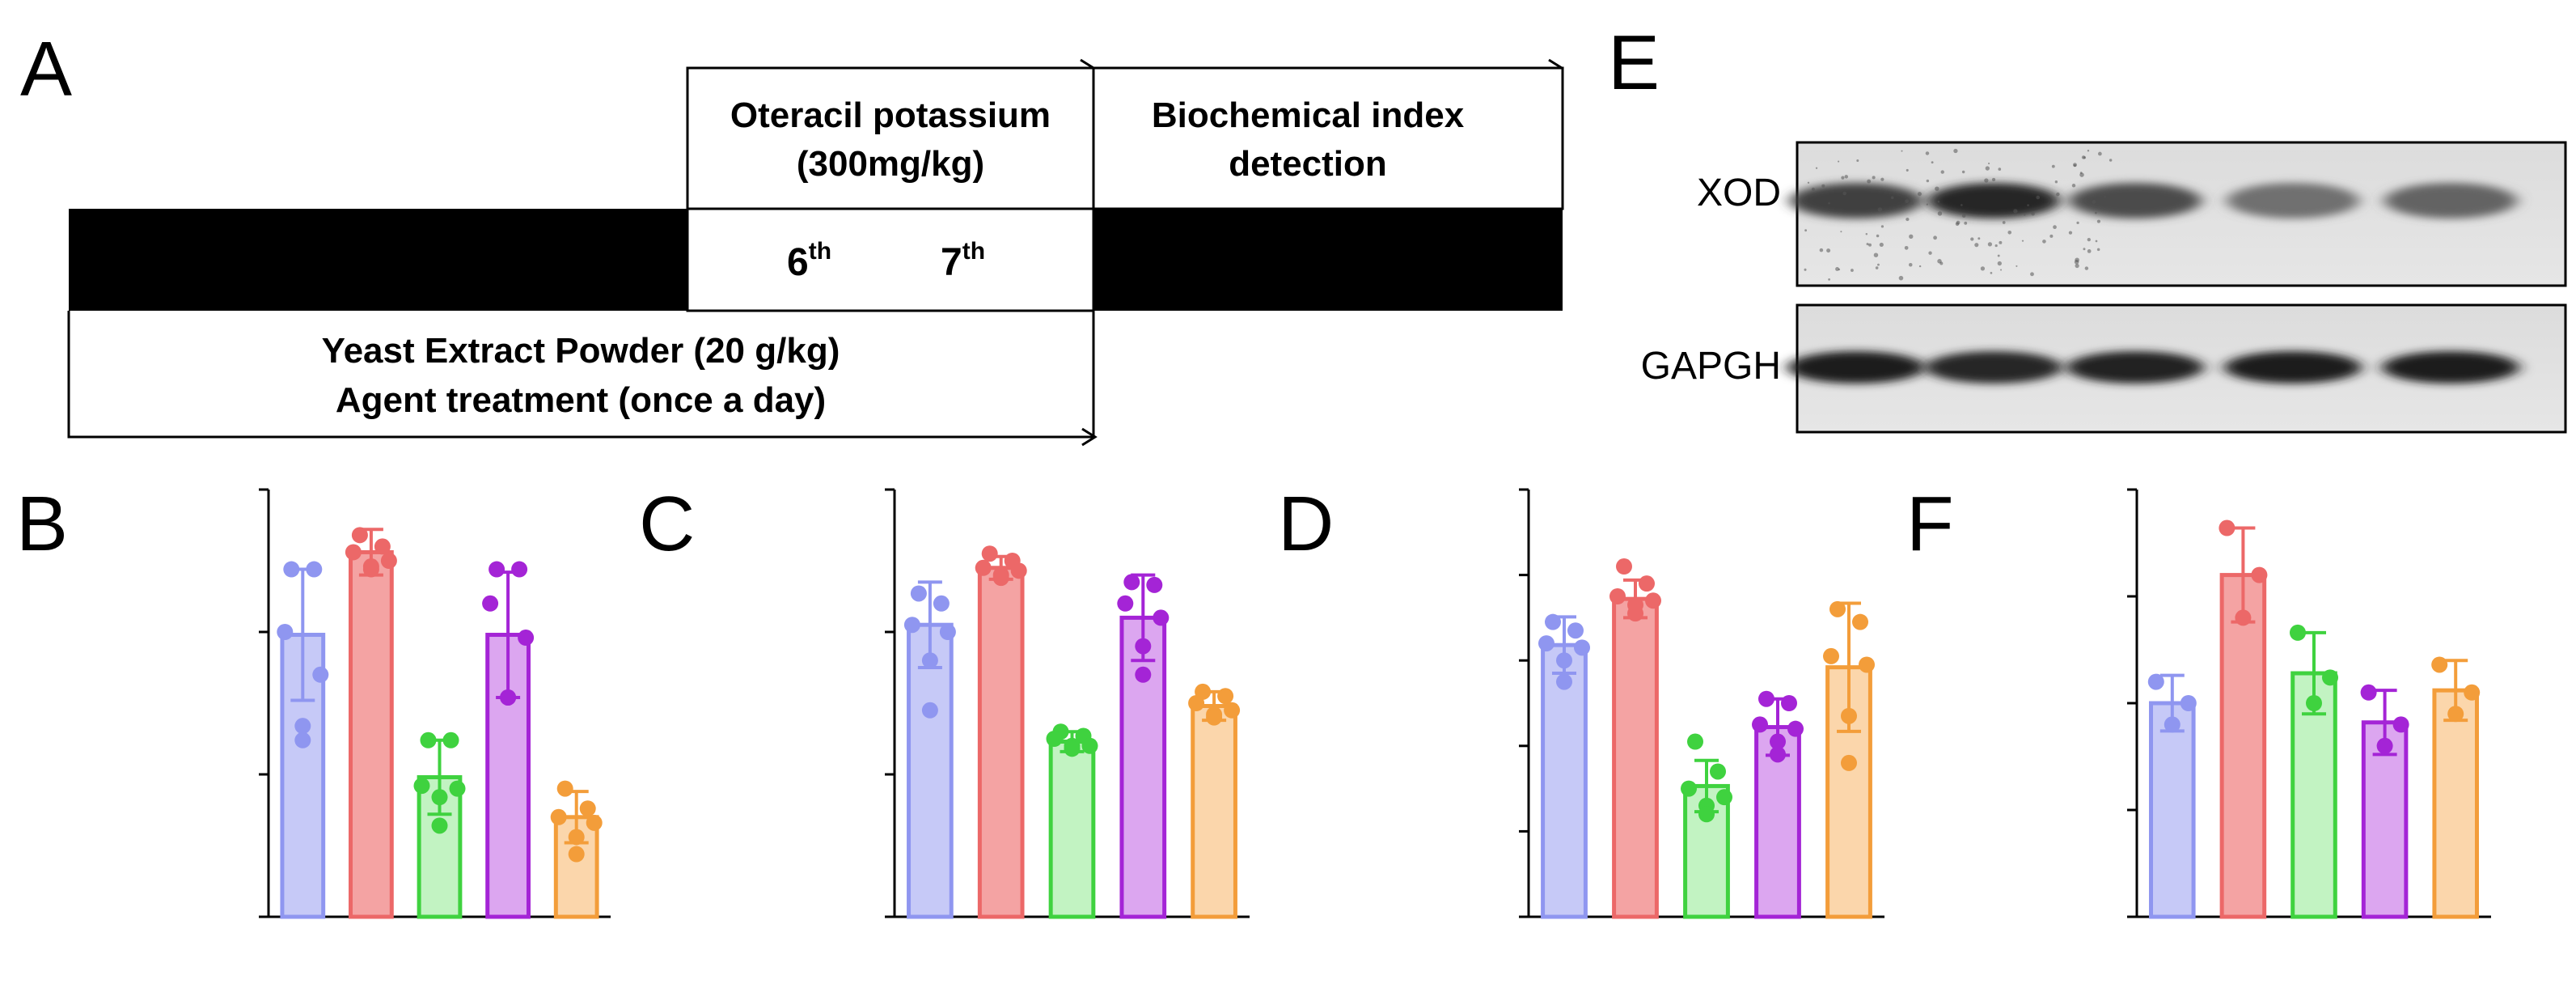 This screenshot has height=988, width=2576. Describe the element at coordinates (667, 524) in the screenshot. I see `panel-label-c: C` at that location.